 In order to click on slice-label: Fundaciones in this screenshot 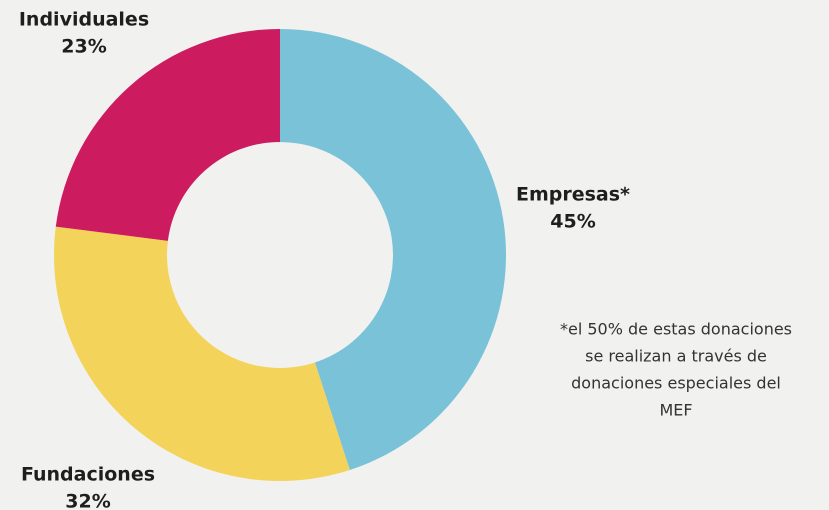, I will do `click(88, 475)`.